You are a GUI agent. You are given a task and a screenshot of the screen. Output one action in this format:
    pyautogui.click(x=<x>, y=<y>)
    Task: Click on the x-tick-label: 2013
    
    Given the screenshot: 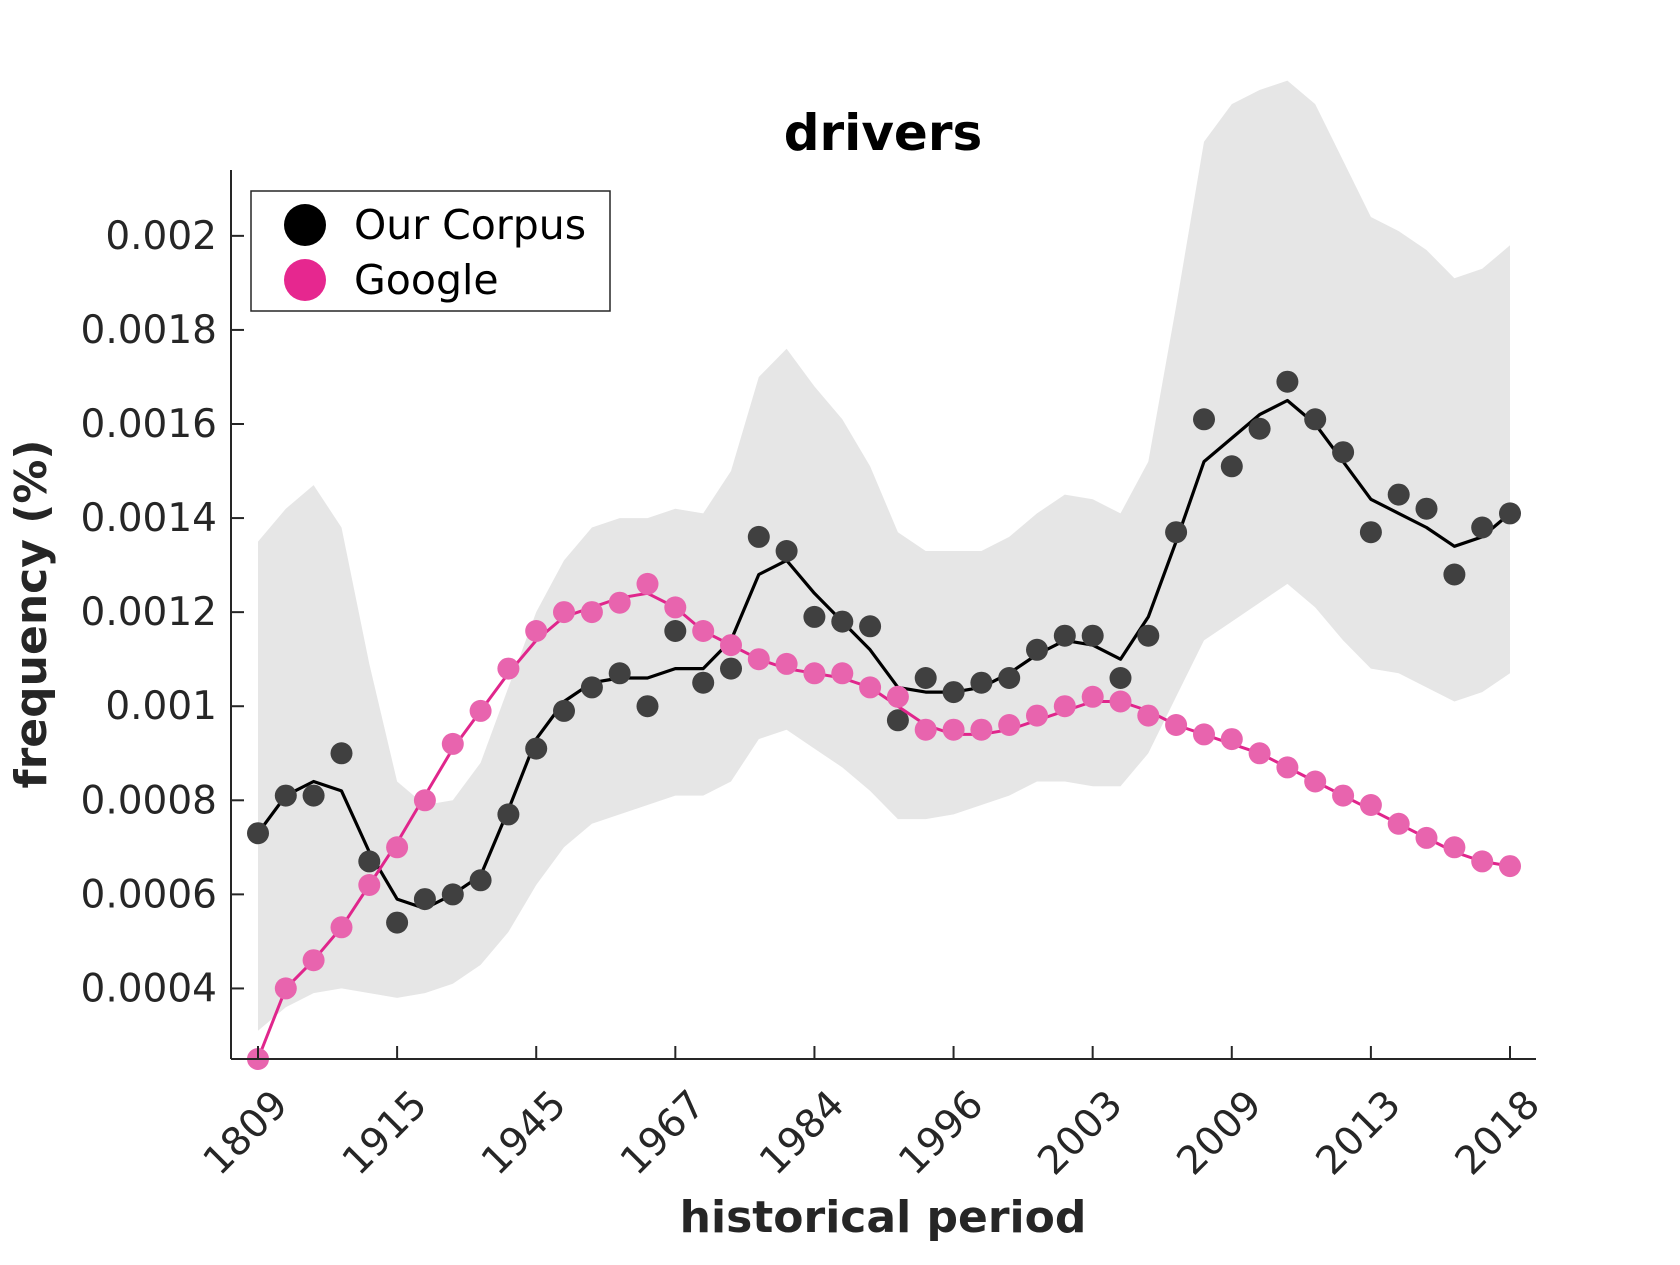 What is the action you would take?
    pyautogui.click(x=1359, y=1133)
    